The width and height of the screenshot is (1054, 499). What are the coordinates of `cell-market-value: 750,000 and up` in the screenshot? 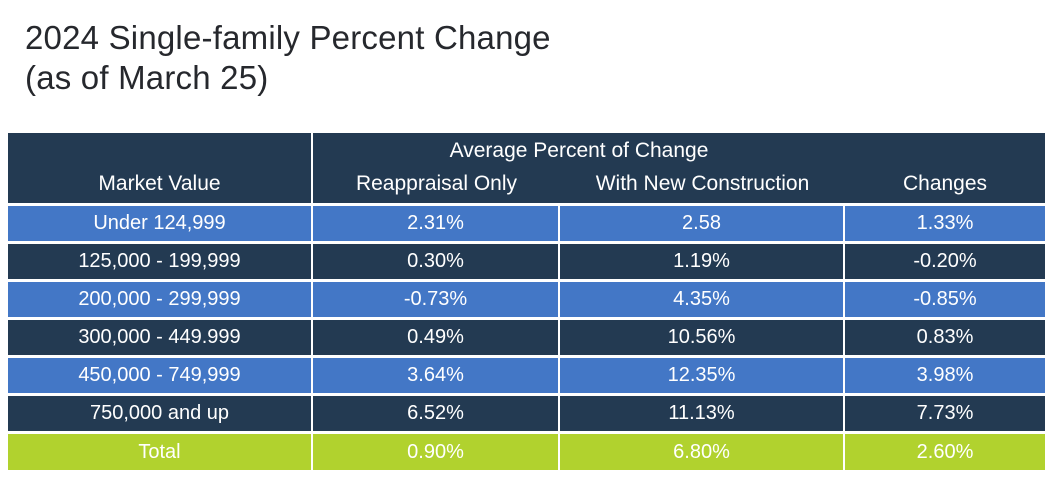 It's located at (160, 413).